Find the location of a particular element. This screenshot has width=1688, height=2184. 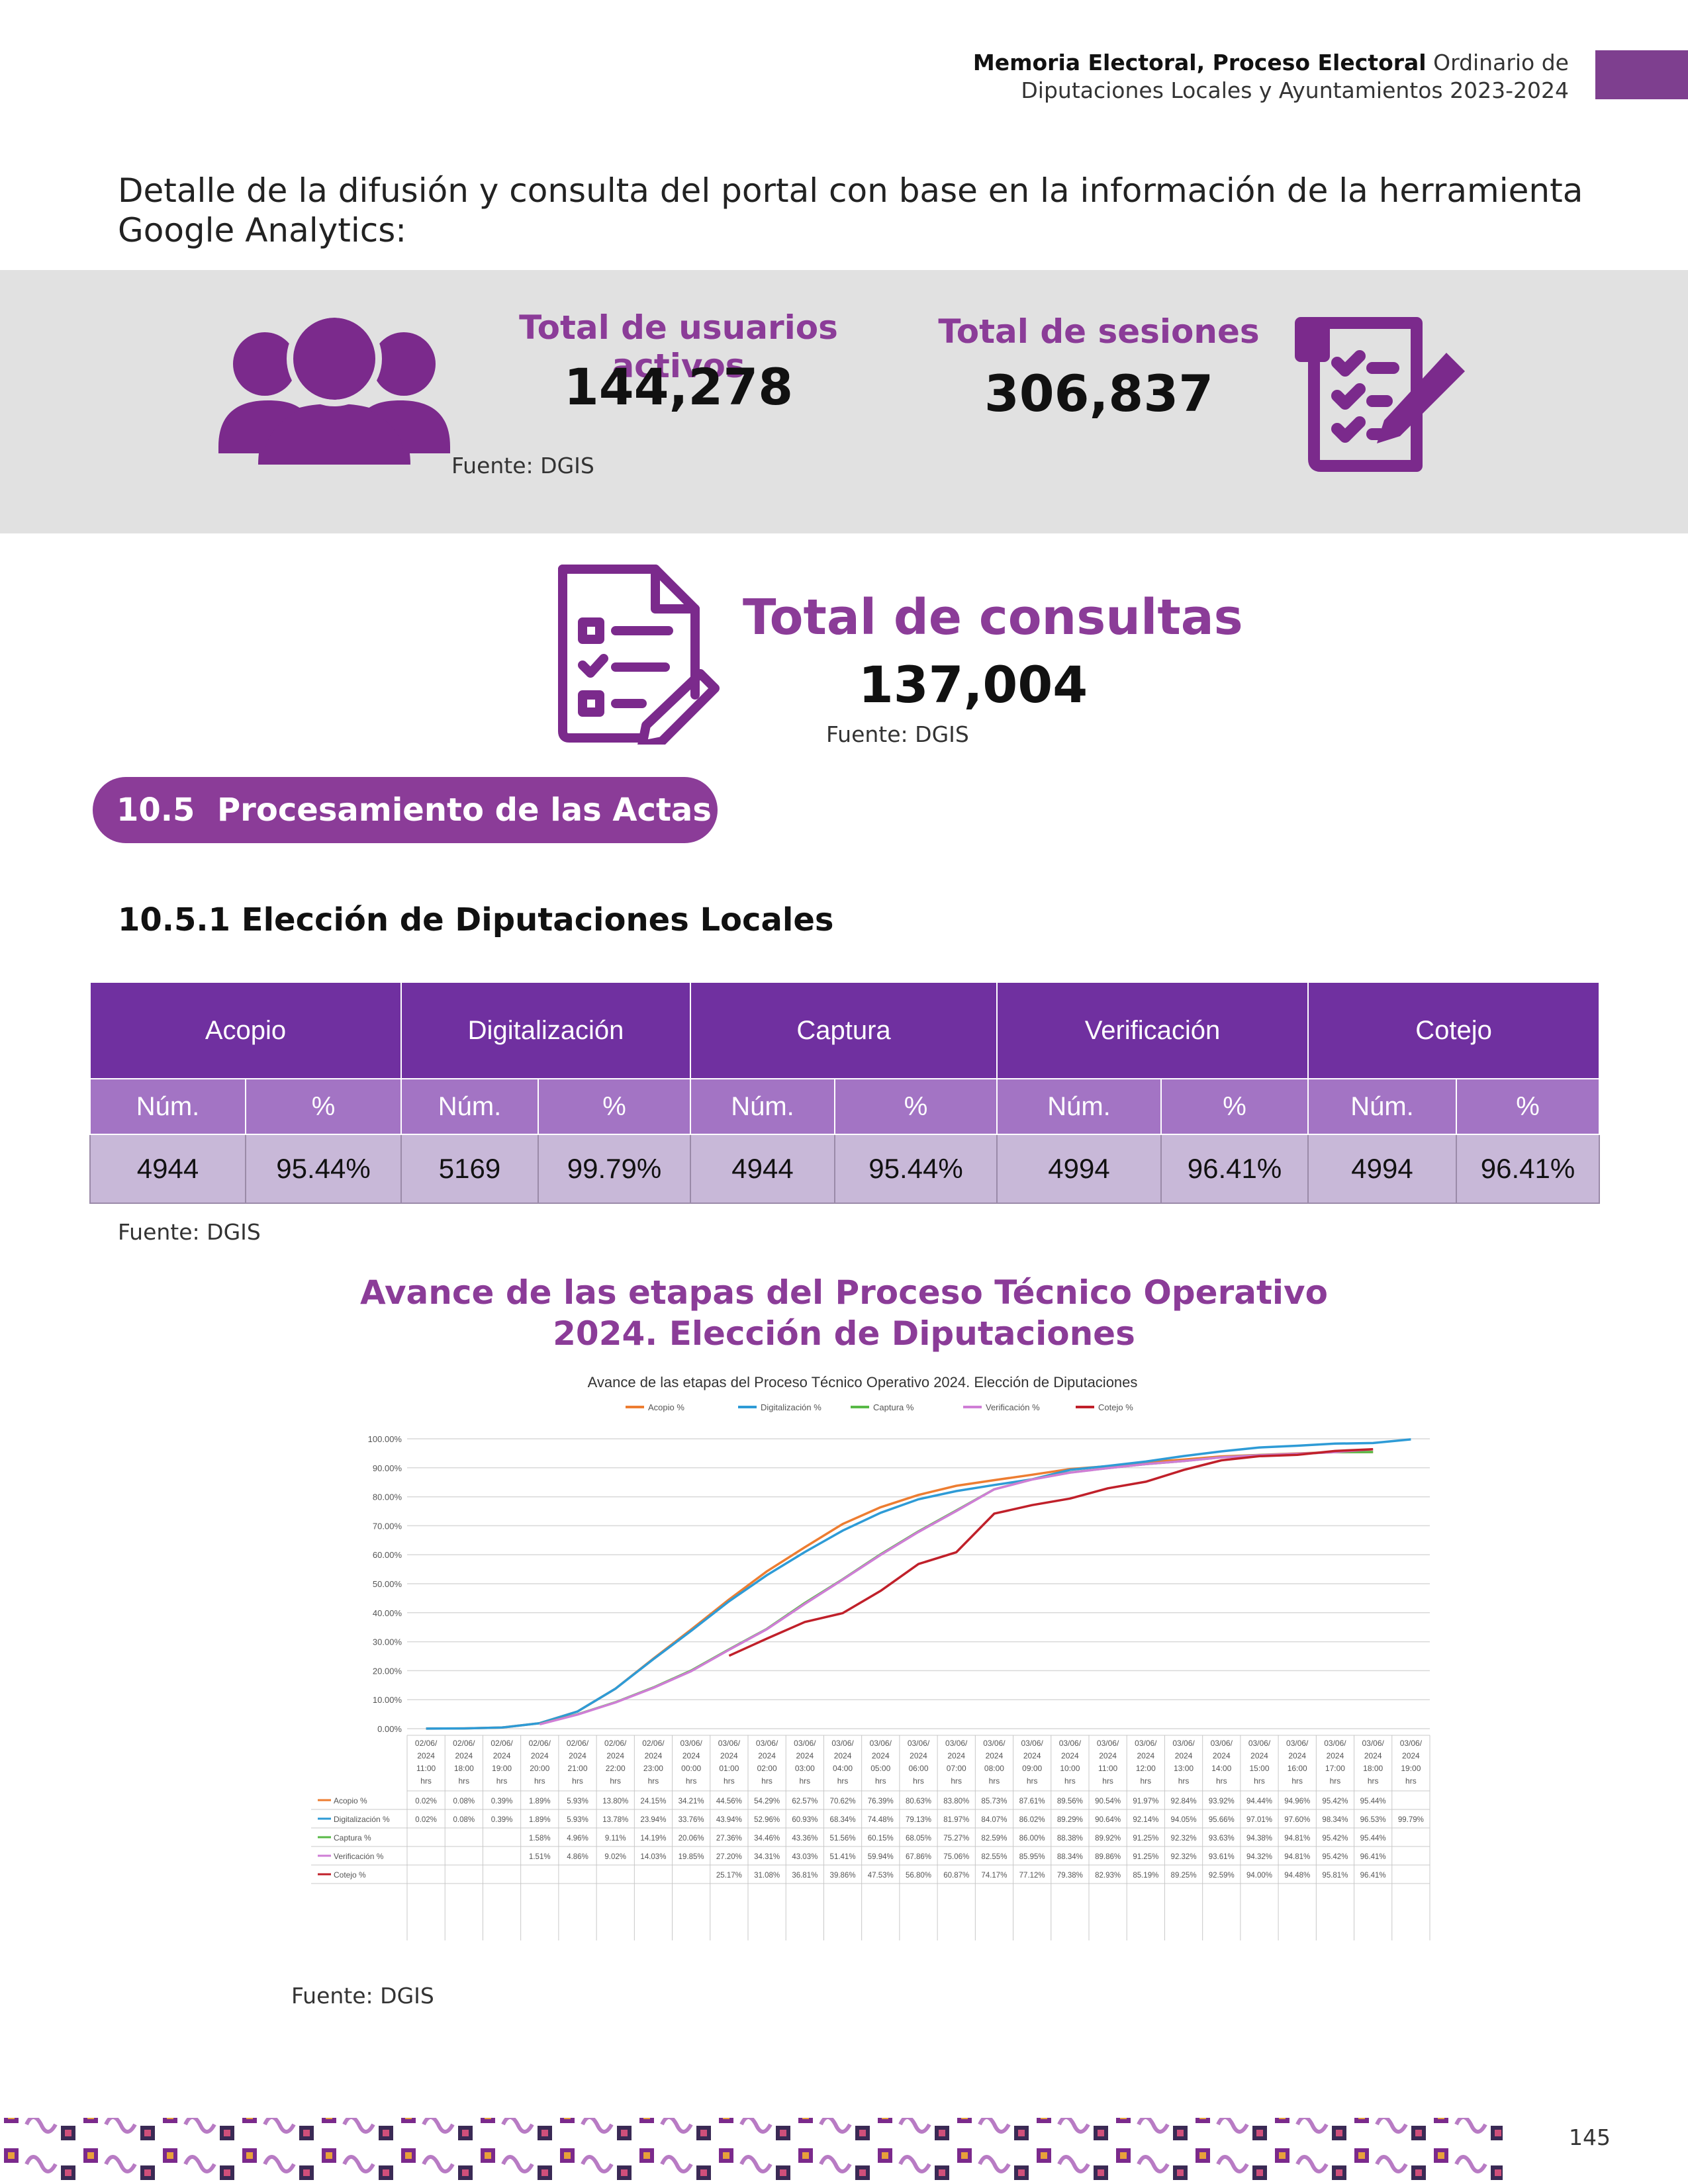

x-tick-label: 04:00 is located at coordinates (843, 1769).